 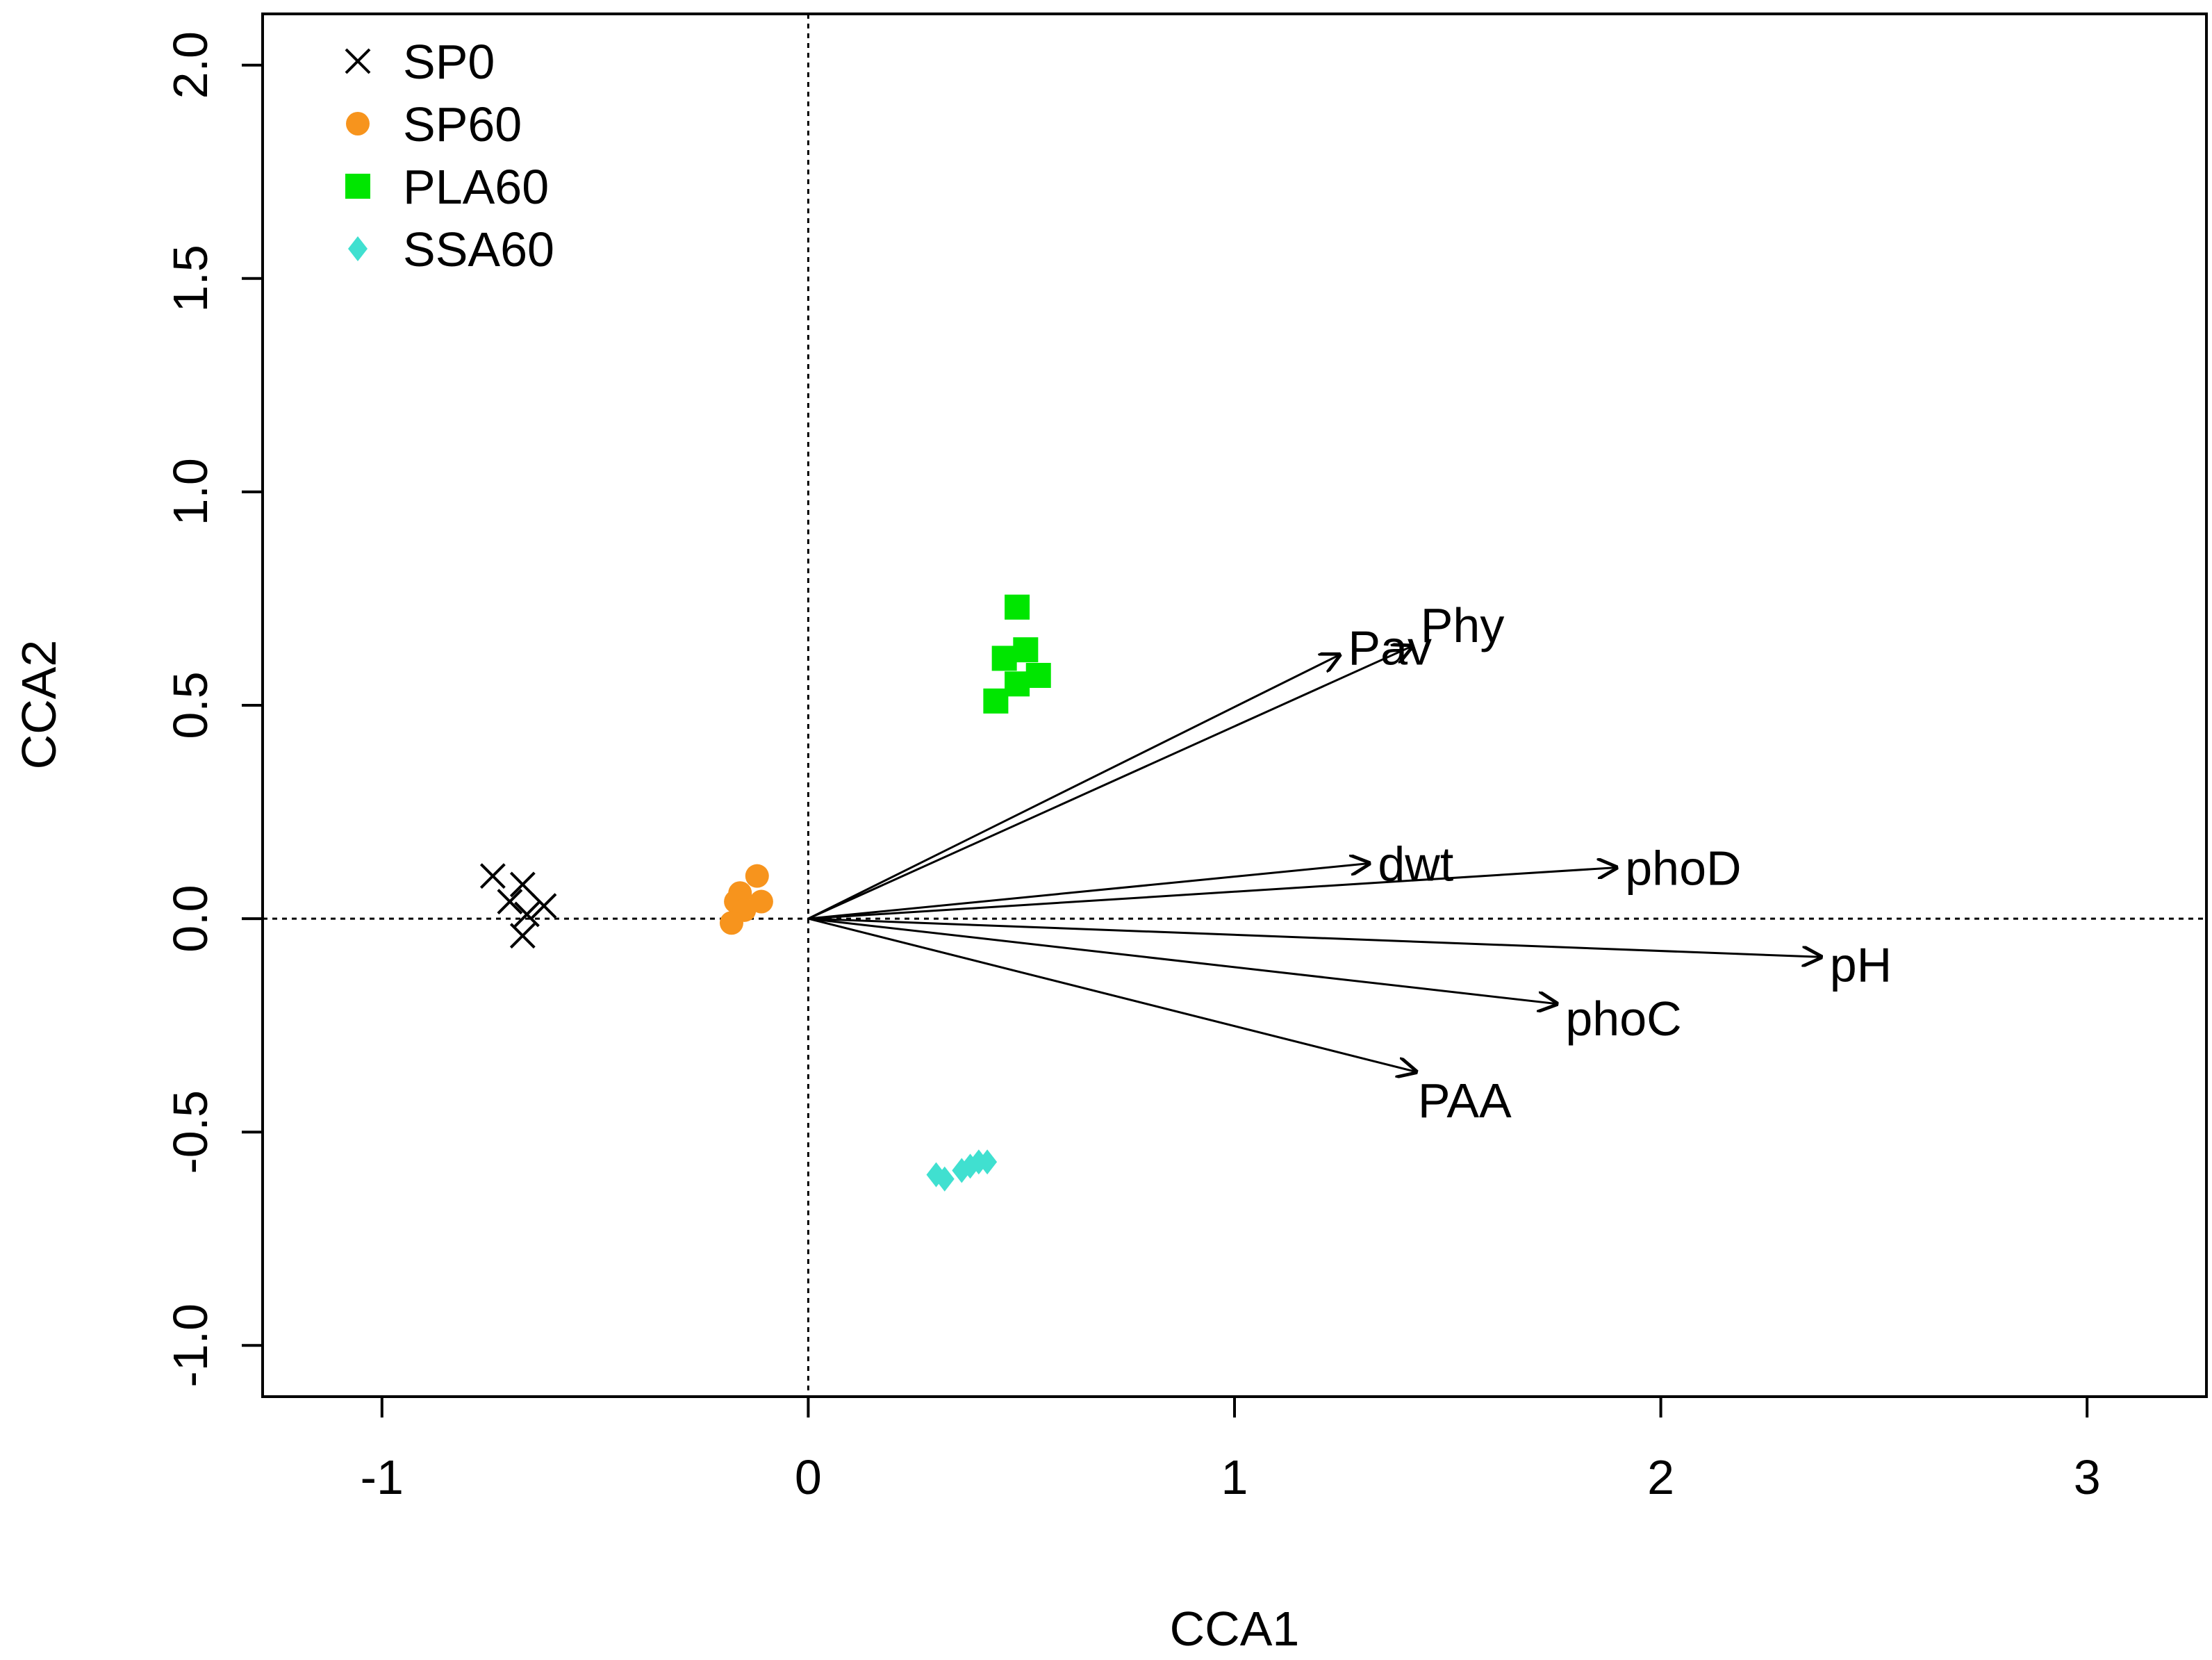 I want to click on x-tick-label: 3, so click(x=2087, y=1477).